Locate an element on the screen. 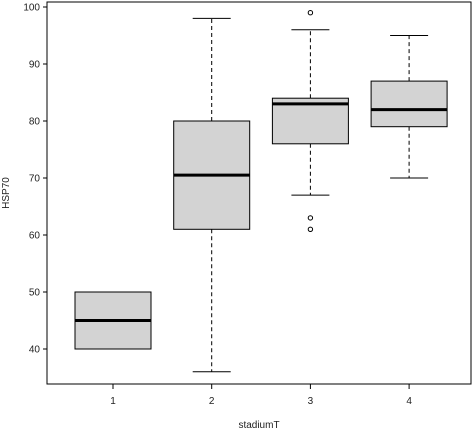  y-tick-label: 70 is located at coordinates (35, 179).